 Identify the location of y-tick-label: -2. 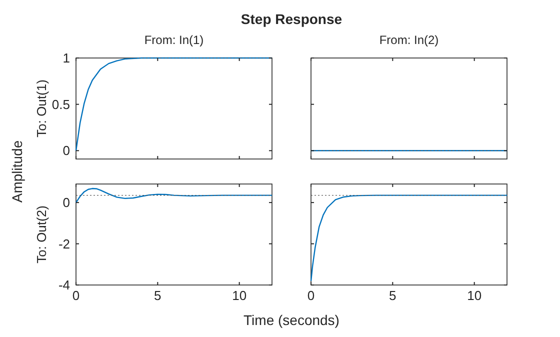
(64, 244).